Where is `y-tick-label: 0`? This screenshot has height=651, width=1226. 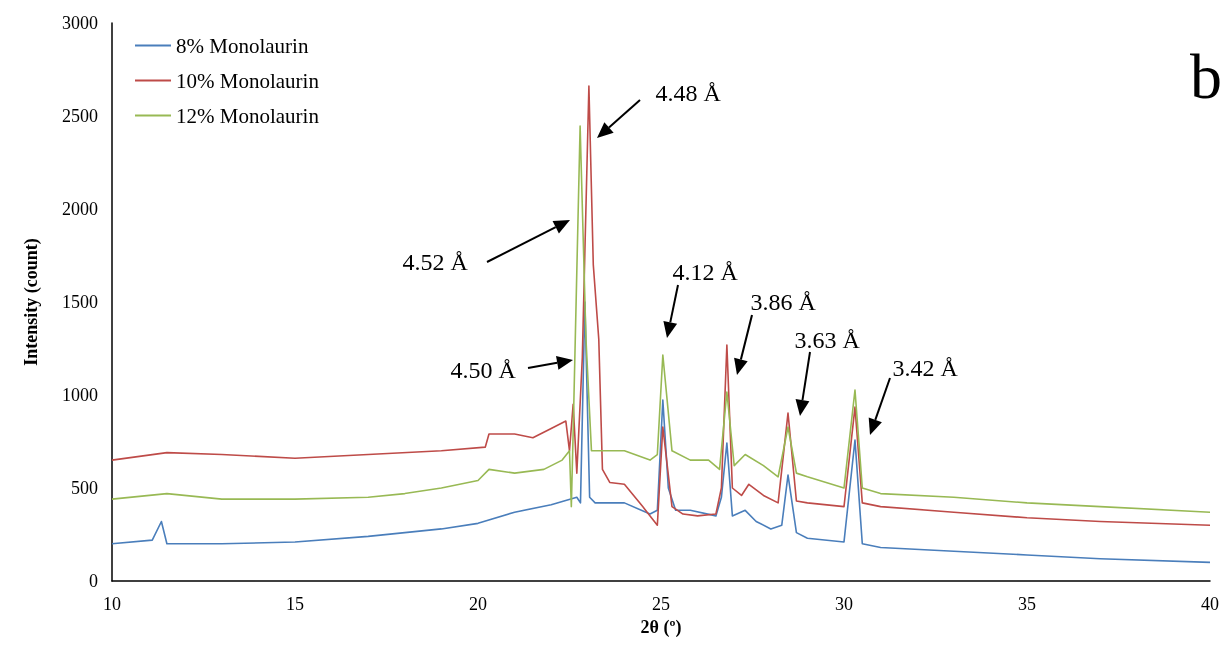 y-tick-label: 0 is located at coordinates (93, 581).